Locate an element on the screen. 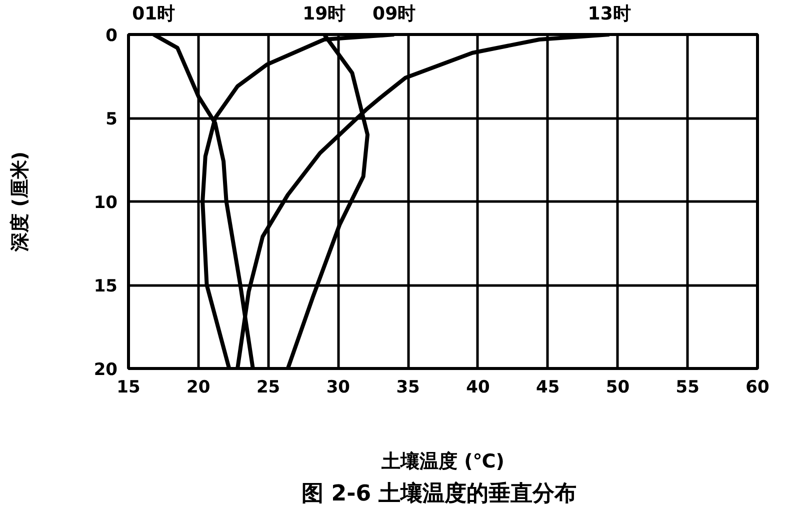 Image resolution: width=791 pixels, height=510 pixels. series-label: 01时 is located at coordinates (154, 14).